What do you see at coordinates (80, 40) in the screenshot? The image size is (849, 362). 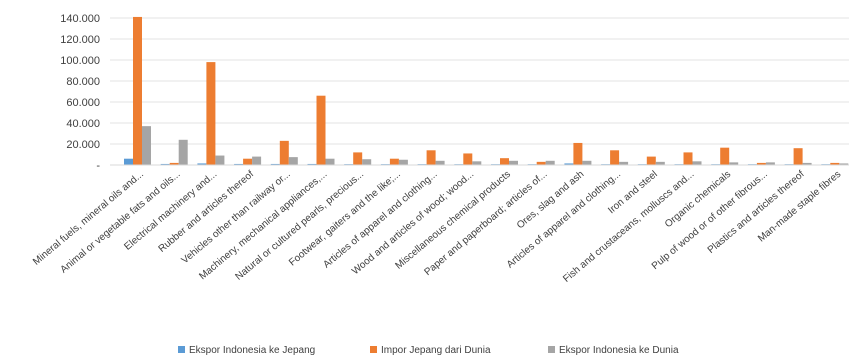 I see `y-tick-label: 120.000` at bounding box center [80, 40].